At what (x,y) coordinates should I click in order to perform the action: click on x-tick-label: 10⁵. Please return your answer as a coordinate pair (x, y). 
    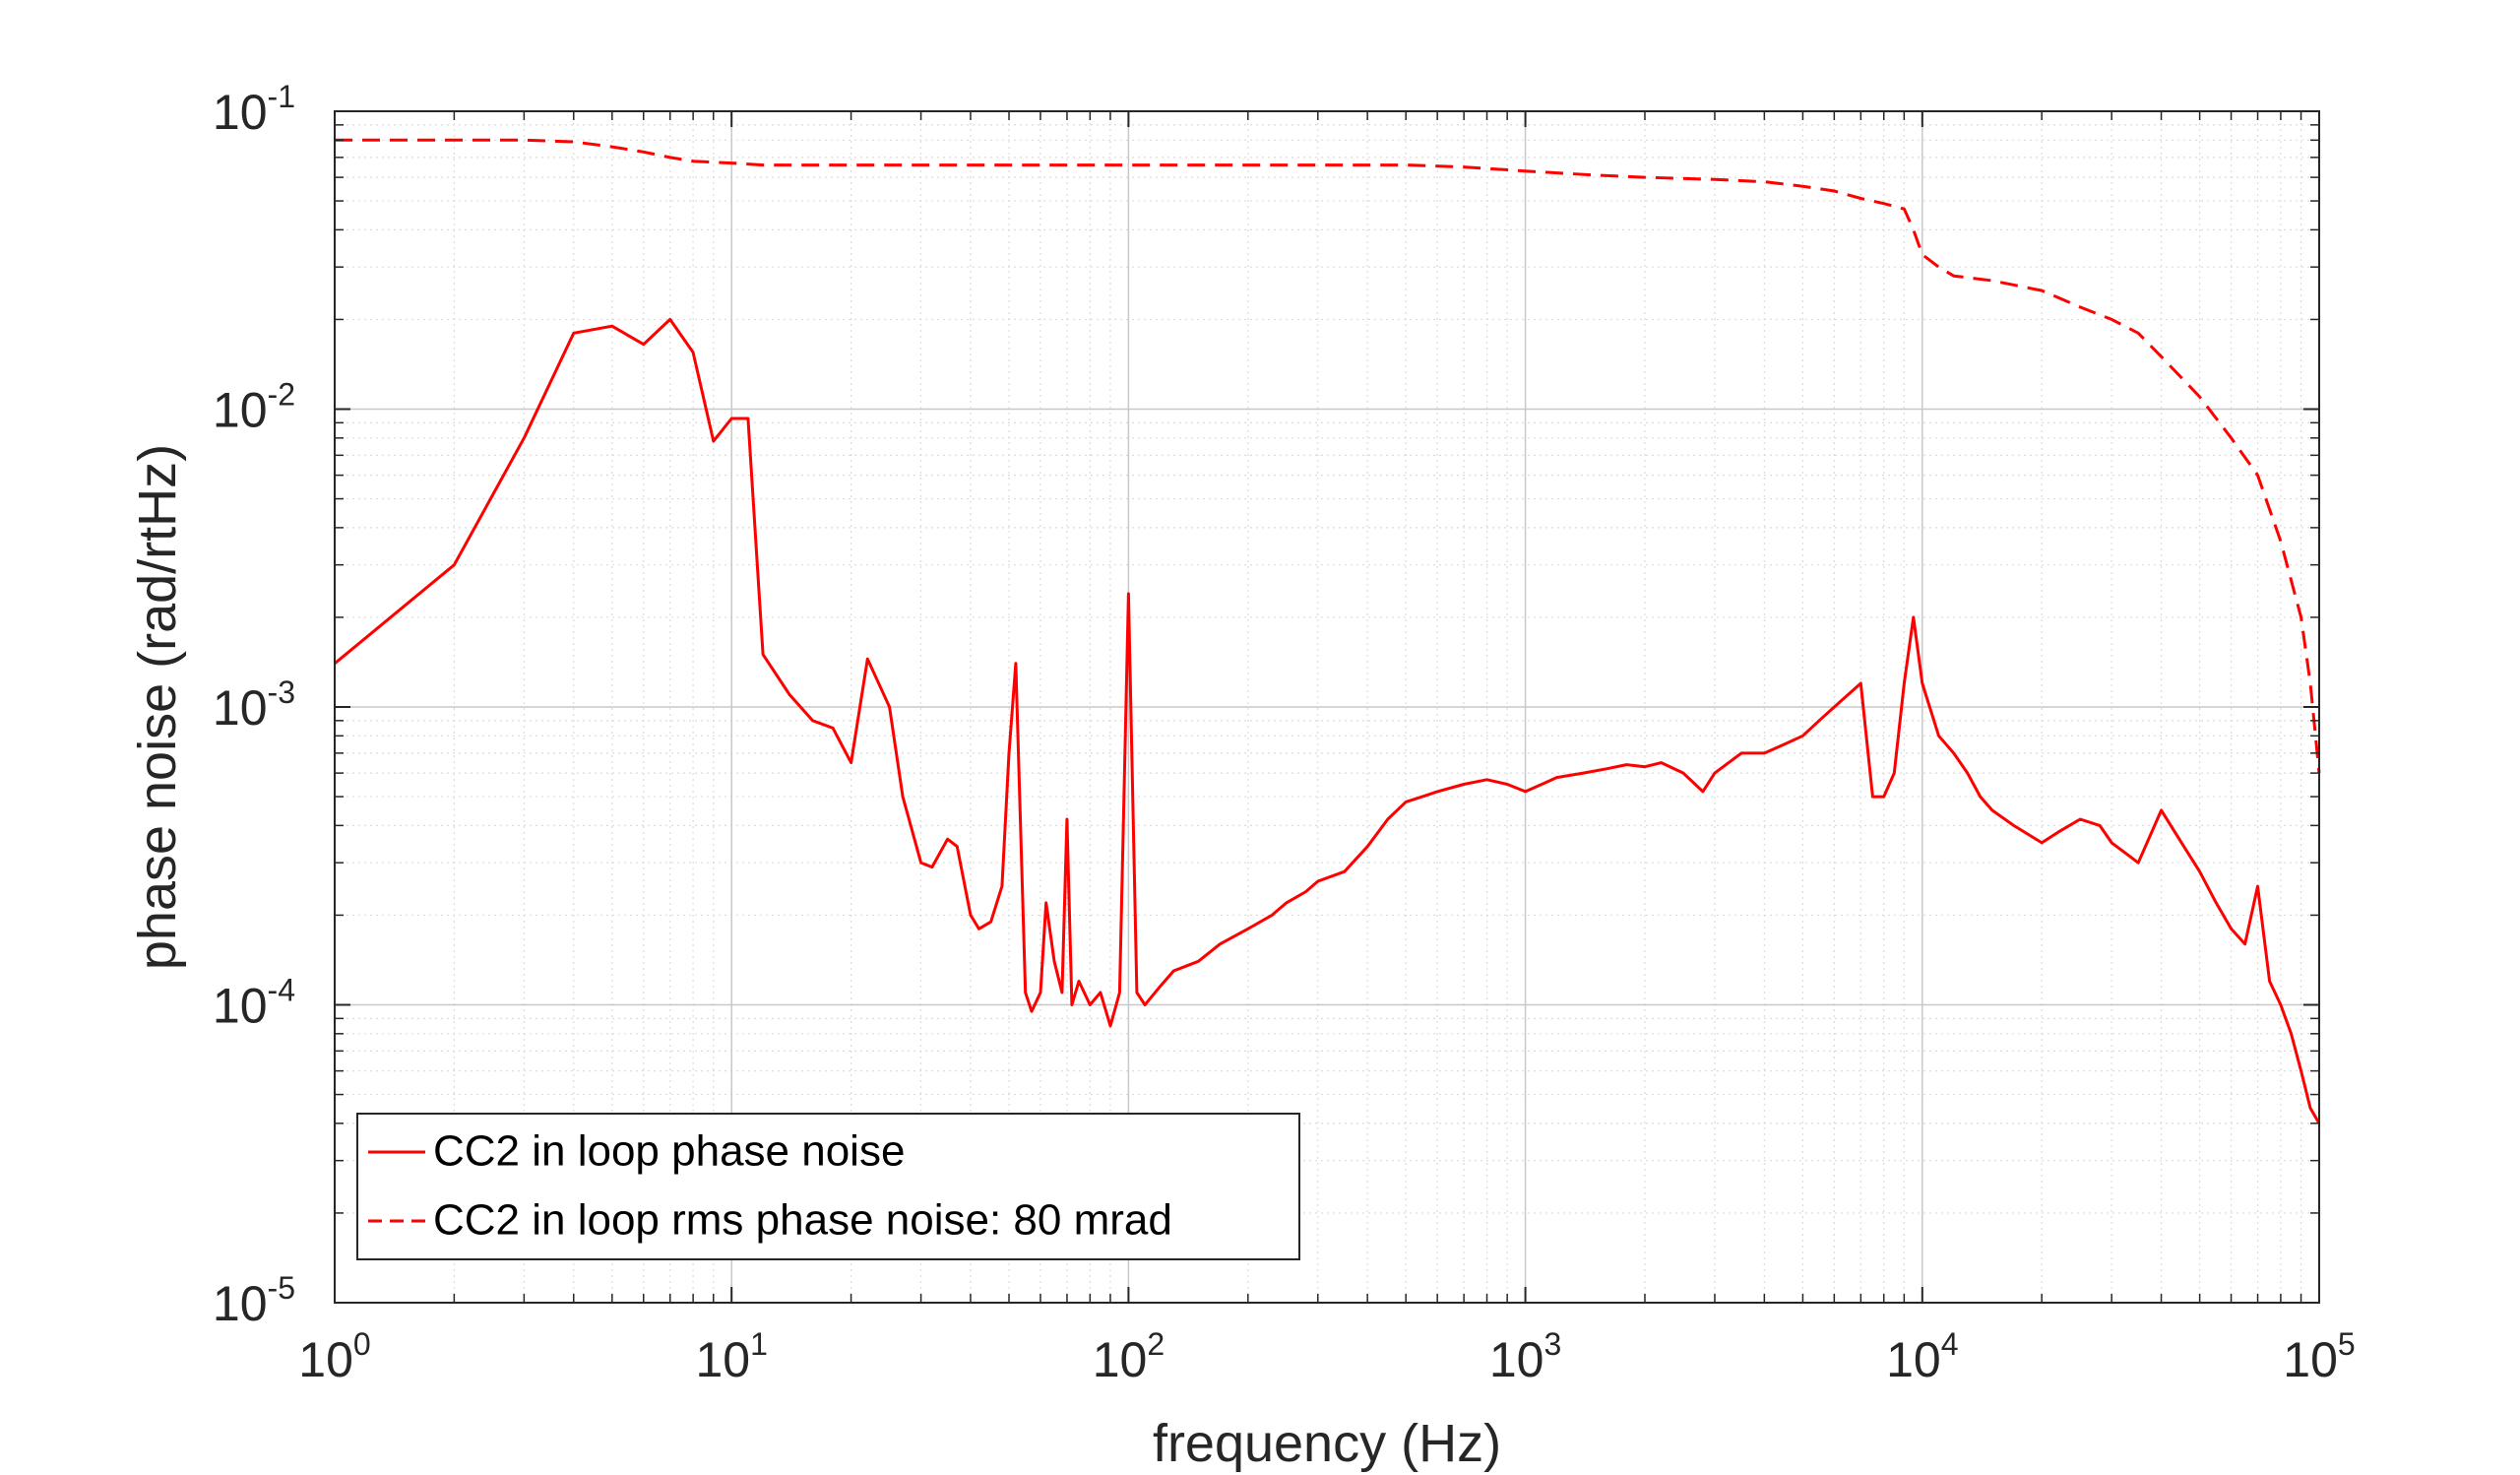
    Looking at the image, I should click on (2319, 1356).